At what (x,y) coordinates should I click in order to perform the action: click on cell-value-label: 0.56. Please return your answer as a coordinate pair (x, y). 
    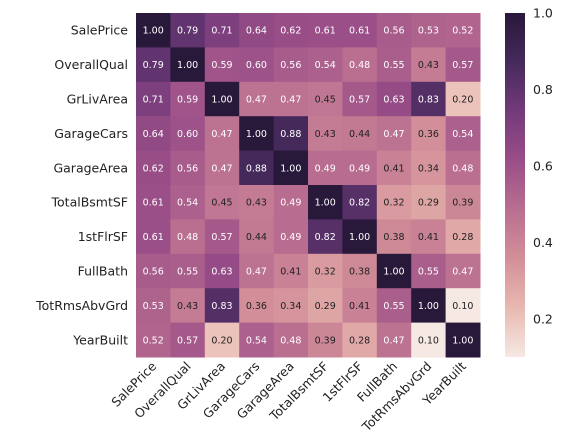
    Looking at the image, I should click on (153, 272).